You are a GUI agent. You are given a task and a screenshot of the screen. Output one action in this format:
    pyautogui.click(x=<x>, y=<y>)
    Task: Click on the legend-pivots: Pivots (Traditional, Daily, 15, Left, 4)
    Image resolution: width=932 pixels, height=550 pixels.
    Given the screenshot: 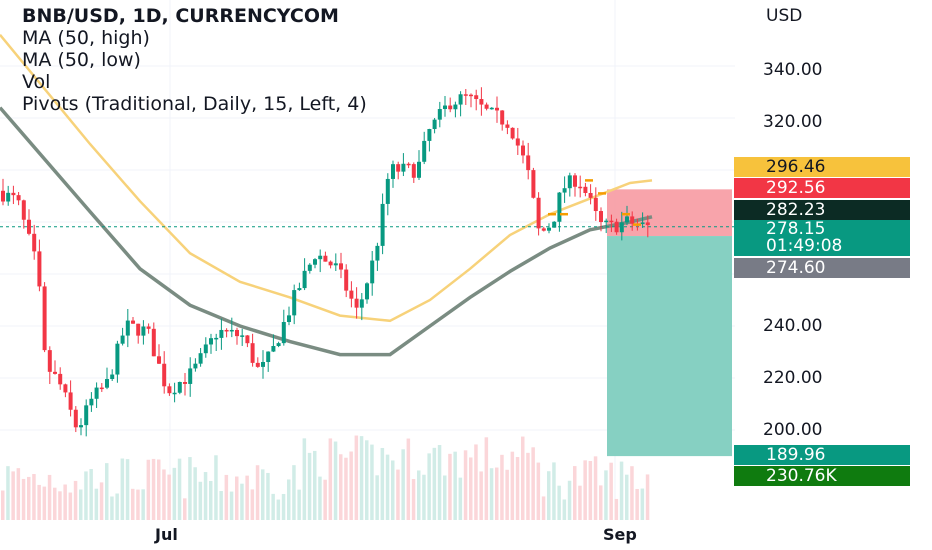 What is the action you would take?
    pyautogui.click(x=194, y=104)
    